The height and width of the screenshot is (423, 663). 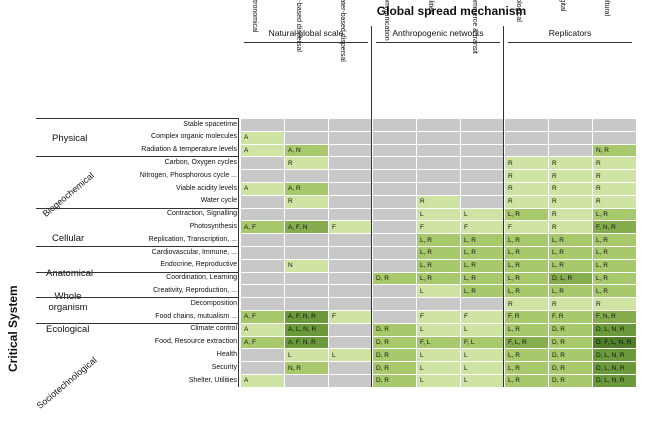 I want to click on table-row: L, R L, R L, R L, R L, R, so click(x=438, y=252).